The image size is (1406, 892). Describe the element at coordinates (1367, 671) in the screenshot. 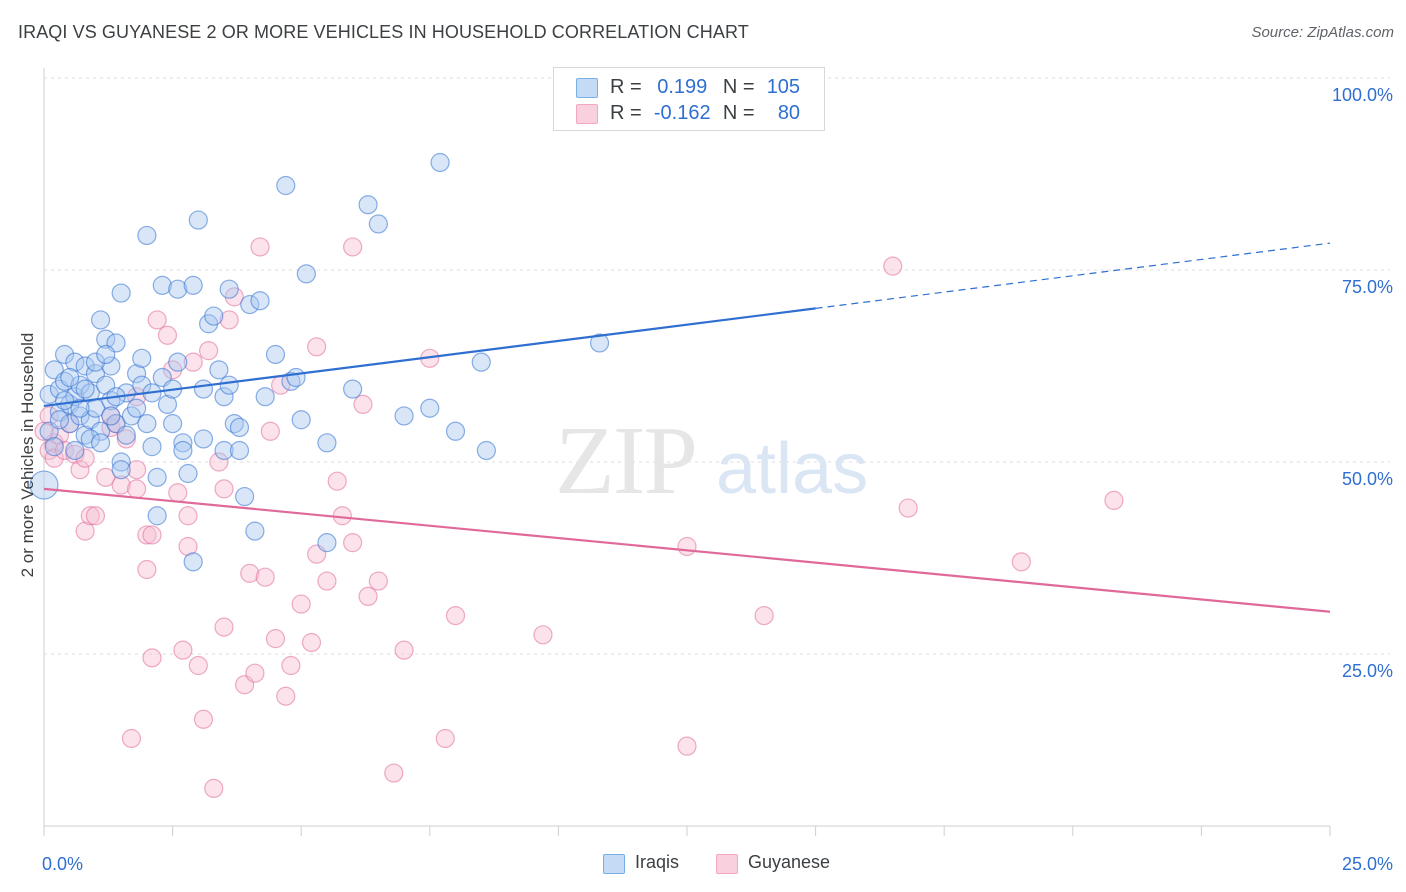

I see `y-tick-label-0: 25.0%` at that location.